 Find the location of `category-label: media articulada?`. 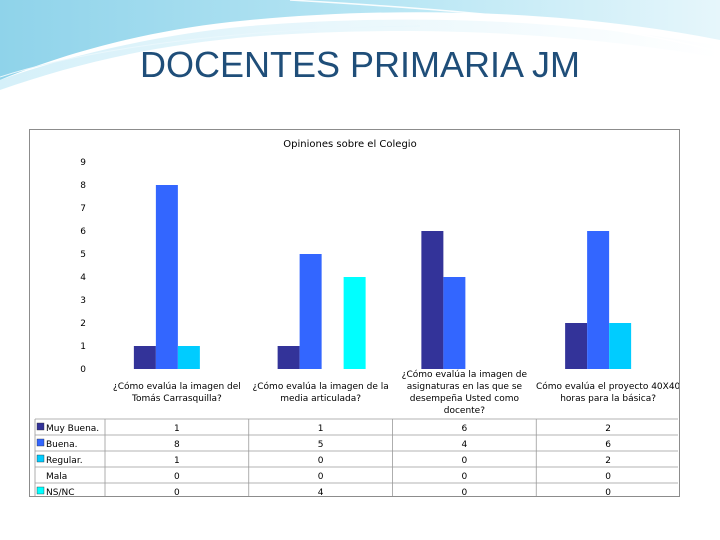

category-label: media articulada? is located at coordinates (320, 399).